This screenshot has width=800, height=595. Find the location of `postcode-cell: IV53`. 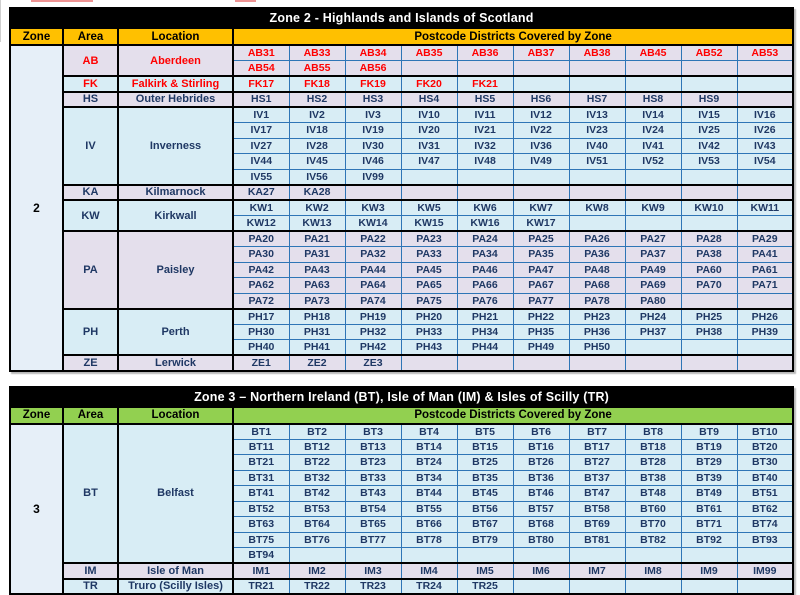

postcode-cell: IV53 is located at coordinates (709, 162).